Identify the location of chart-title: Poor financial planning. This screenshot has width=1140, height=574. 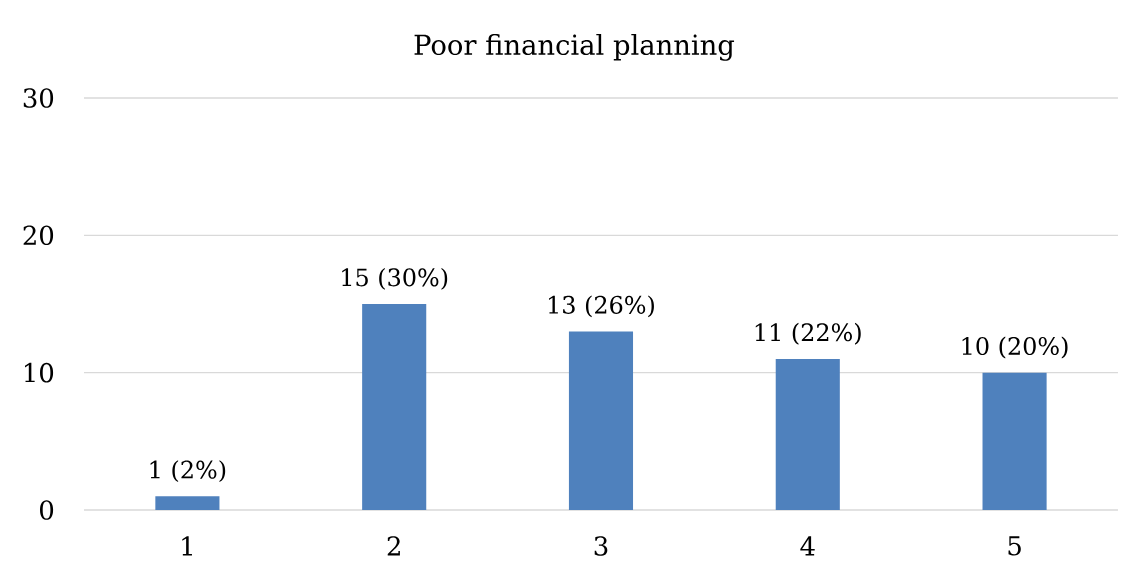
(574, 47).